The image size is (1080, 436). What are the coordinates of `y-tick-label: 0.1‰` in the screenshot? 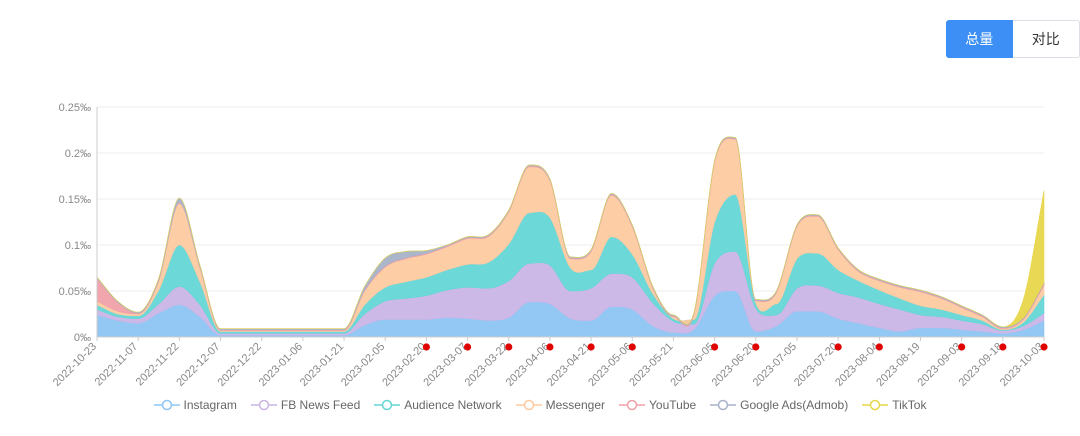 It's located at (78, 246).